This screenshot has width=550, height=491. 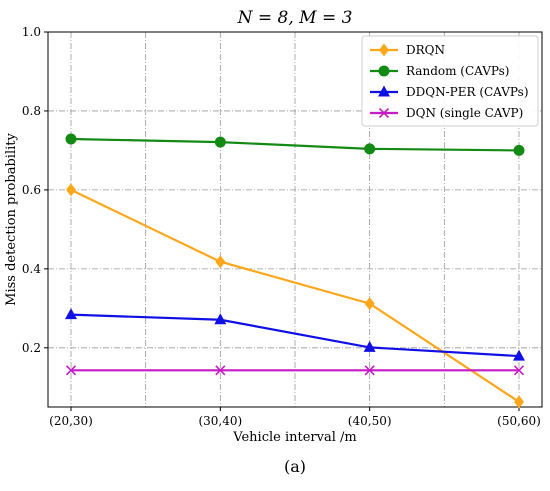 I want to click on legend-entry: DQN (single CAVP), so click(x=446, y=113).